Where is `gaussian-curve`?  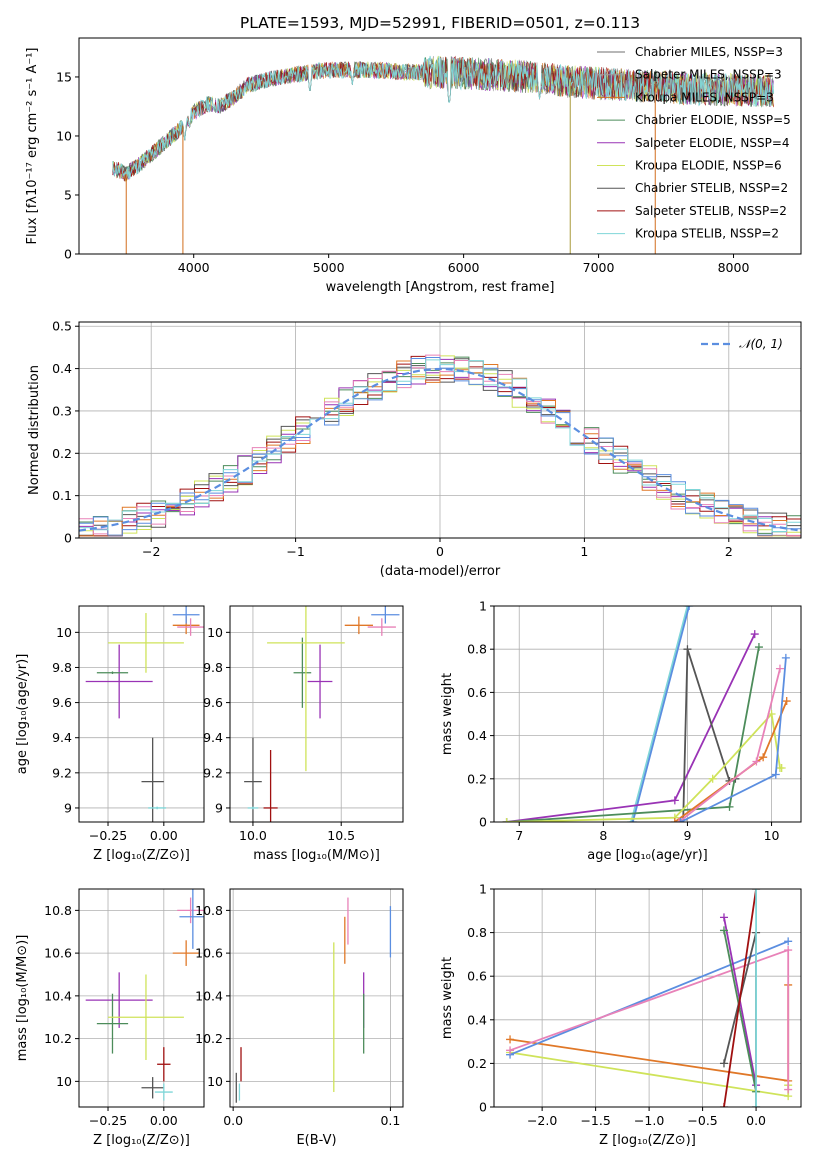 gaussian-curve is located at coordinates (440, 449).